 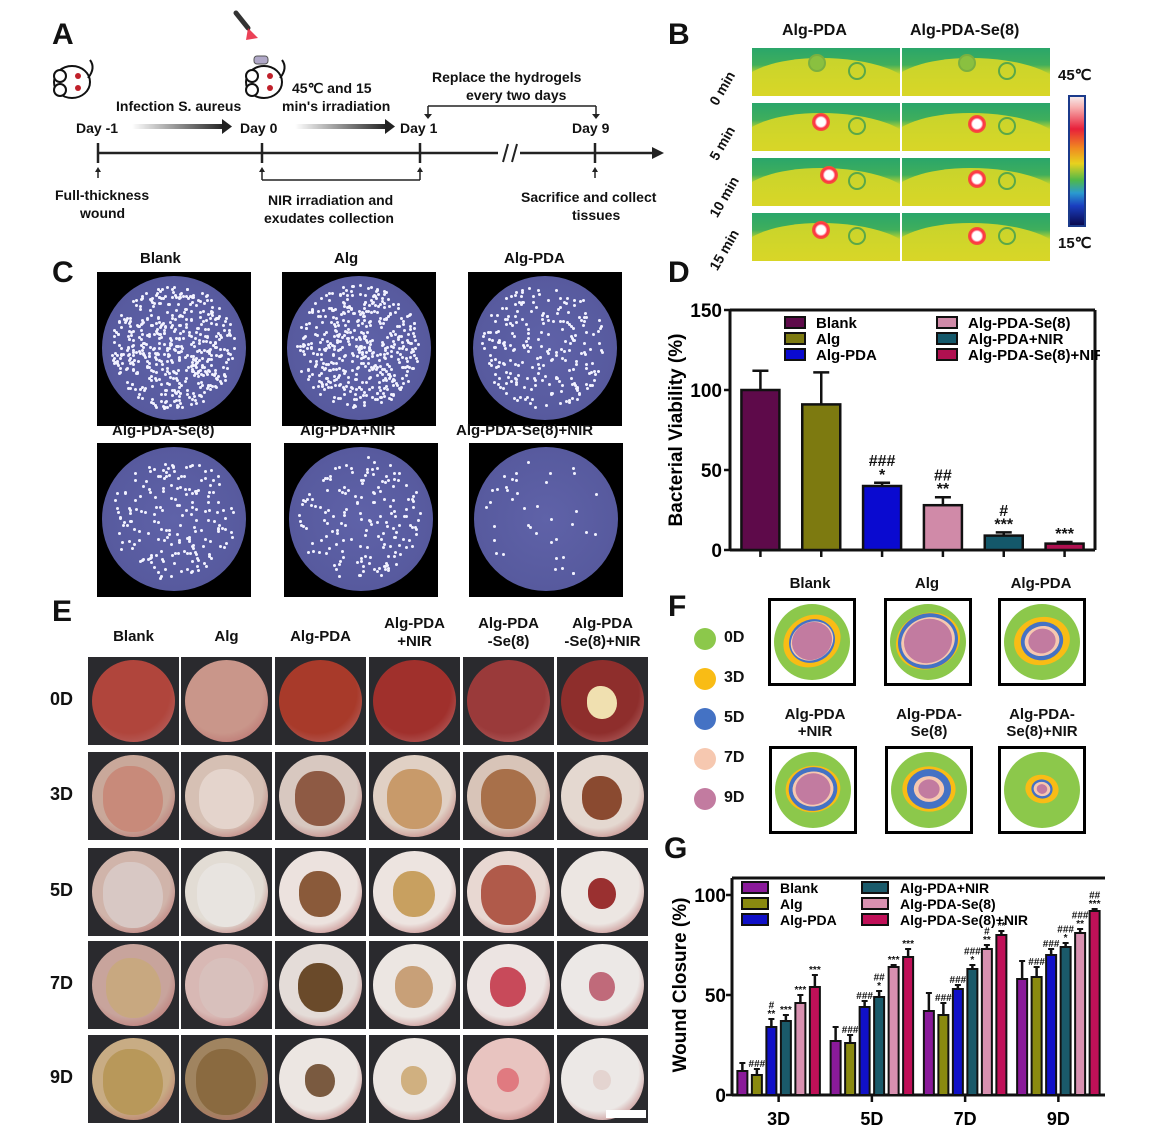 What do you see at coordinates (801, 990) in the screenshot?
I see `significance-mark: ***` at bounding box center [801, 990].